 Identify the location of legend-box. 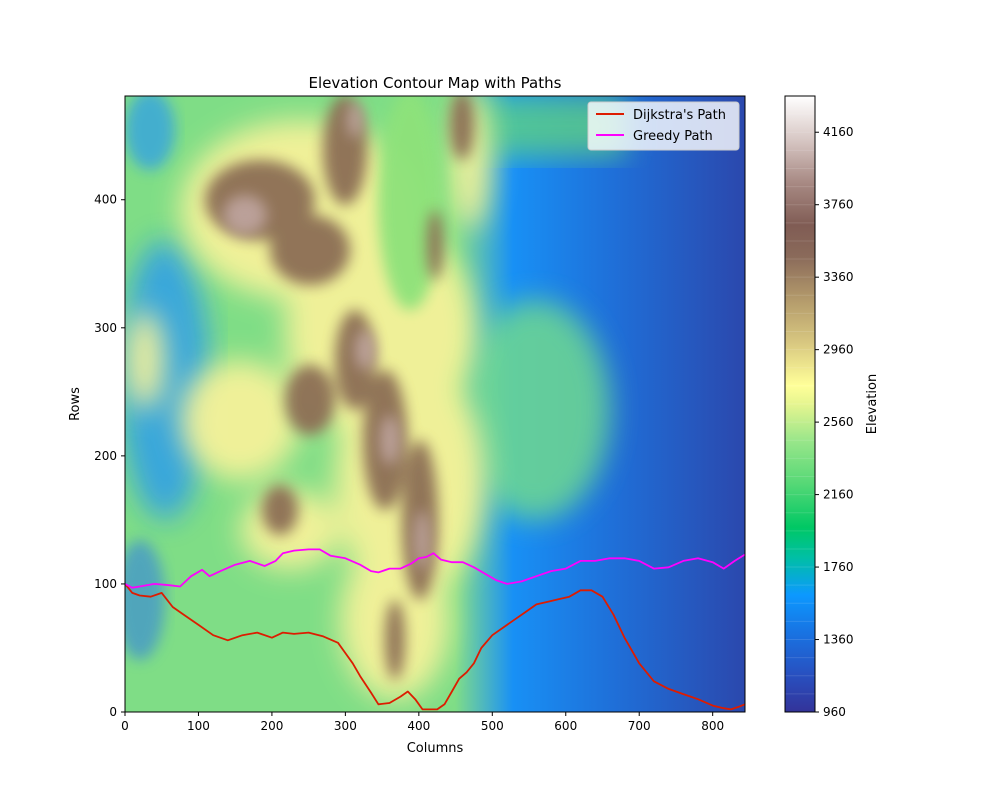
(663, 126).